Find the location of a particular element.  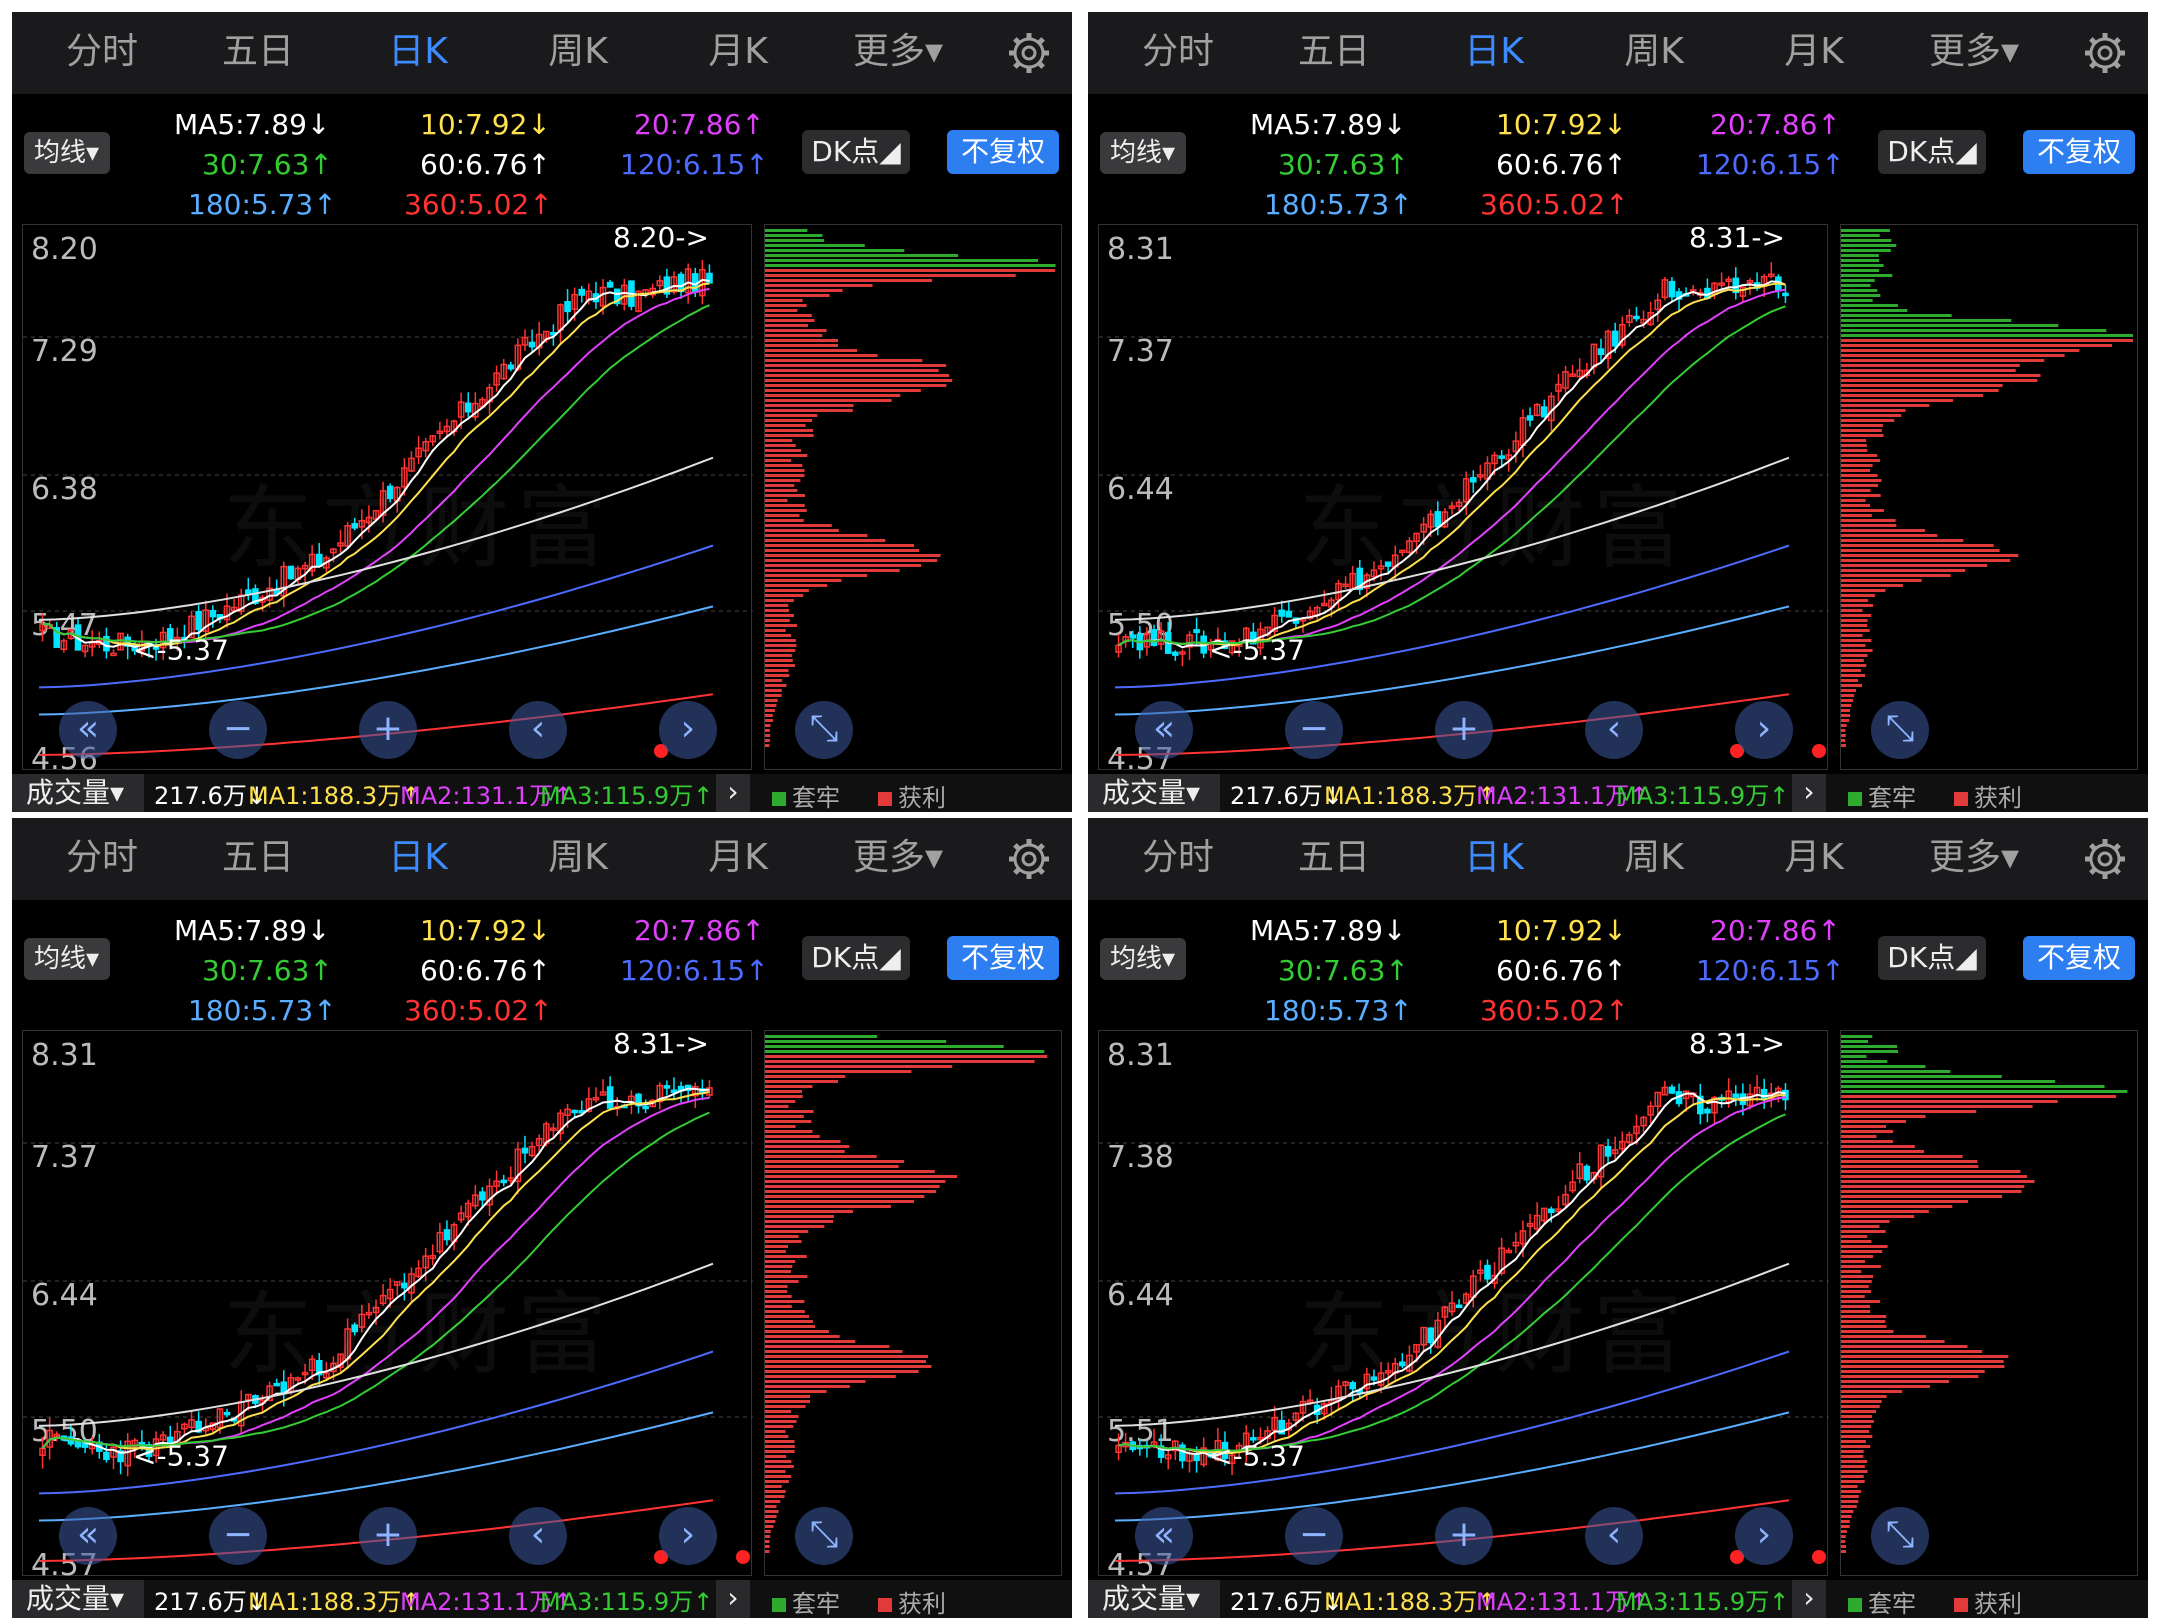

price-axis-label: 7.37 is located at coordinates (1140, 351).